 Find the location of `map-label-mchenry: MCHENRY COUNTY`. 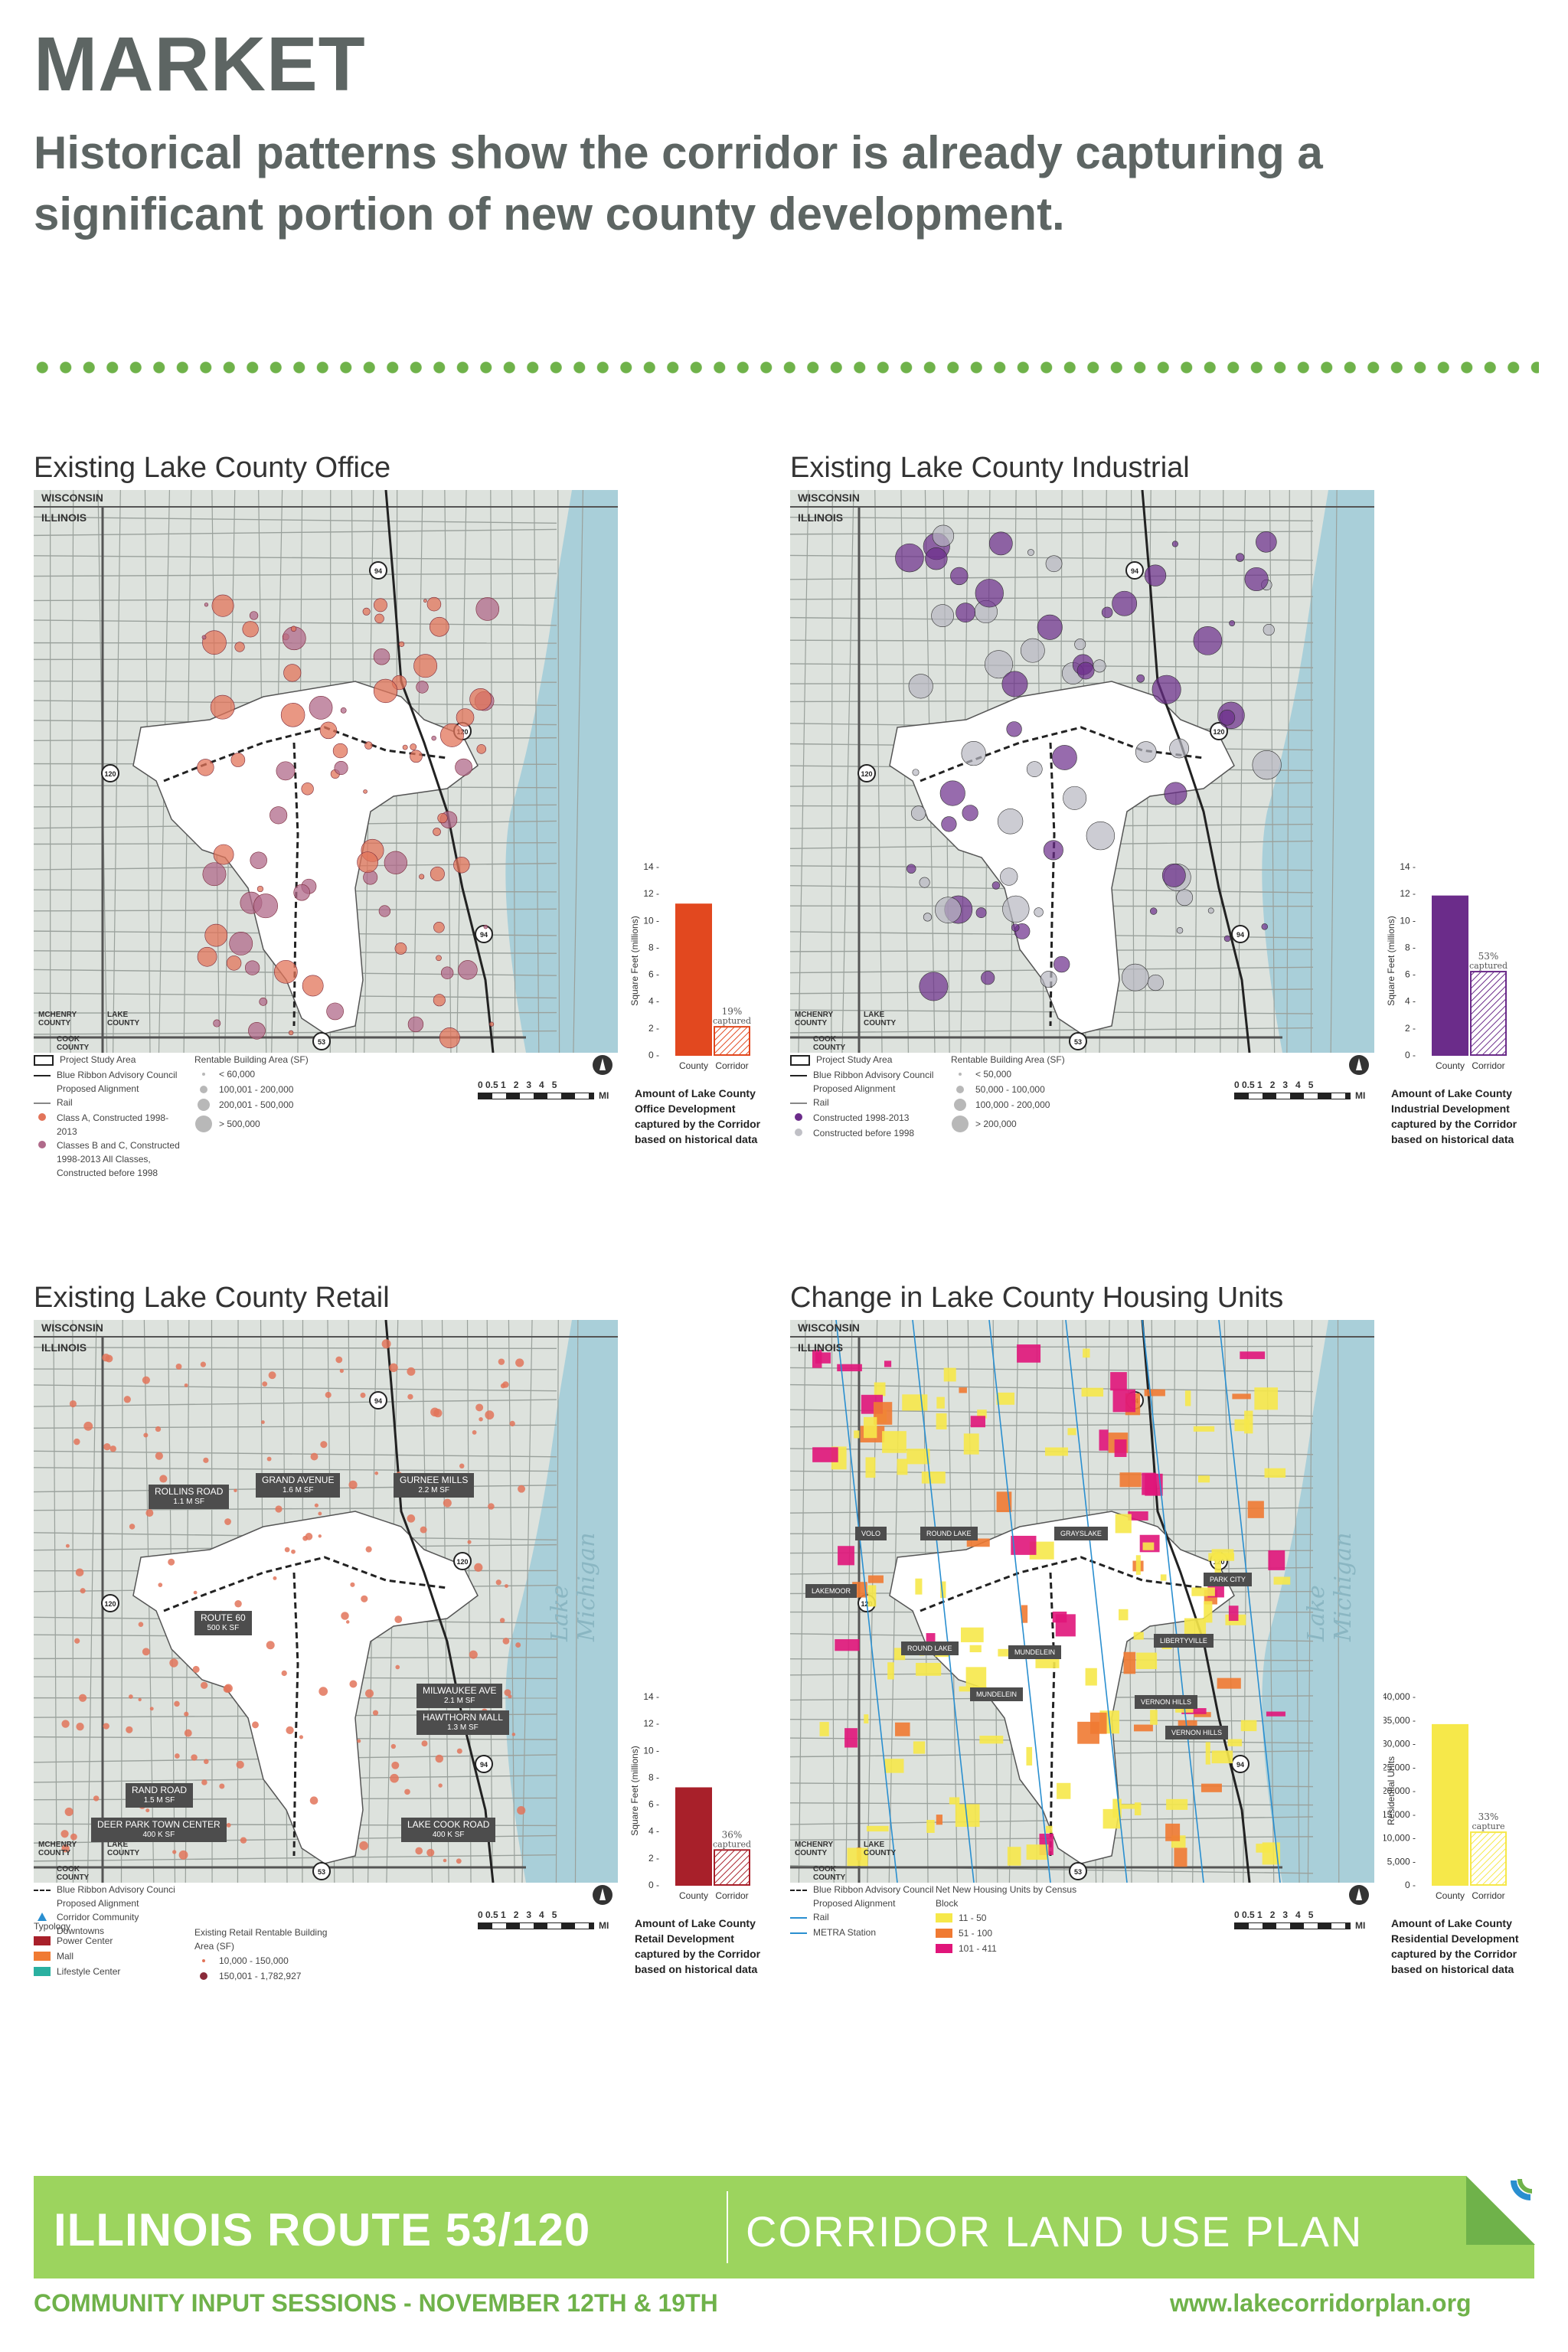

map-label-mchenry: MCHENRY COUNTY is located at coordinates (57, 1019).